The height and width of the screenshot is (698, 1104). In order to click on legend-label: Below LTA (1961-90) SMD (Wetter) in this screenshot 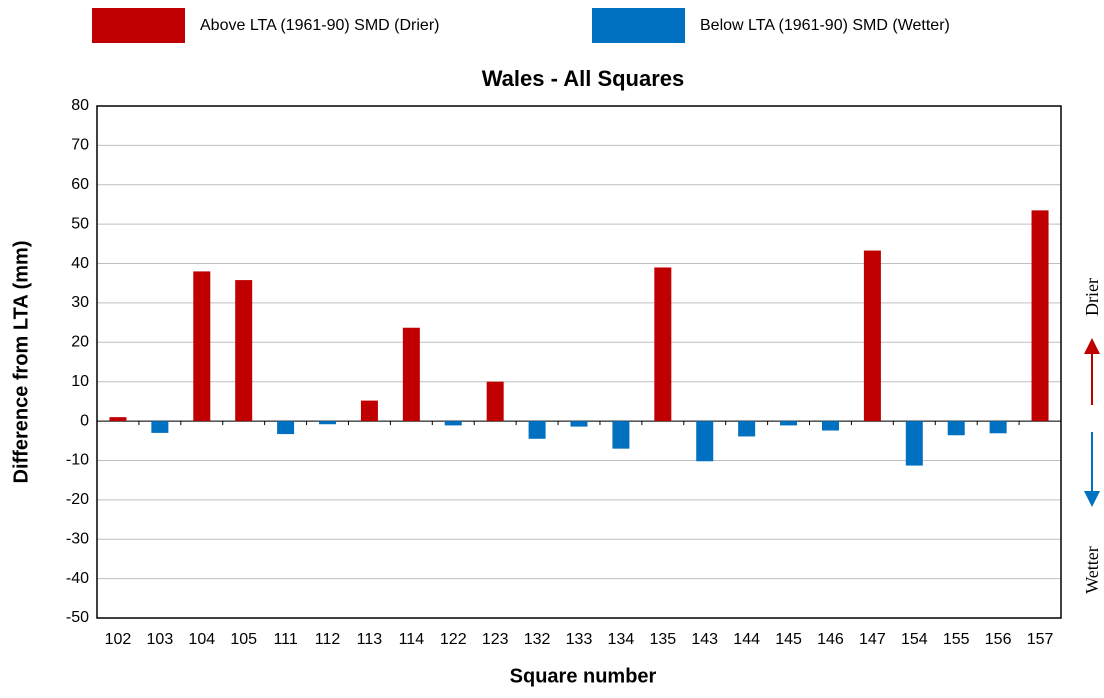, I will do `click(825, 25)`.